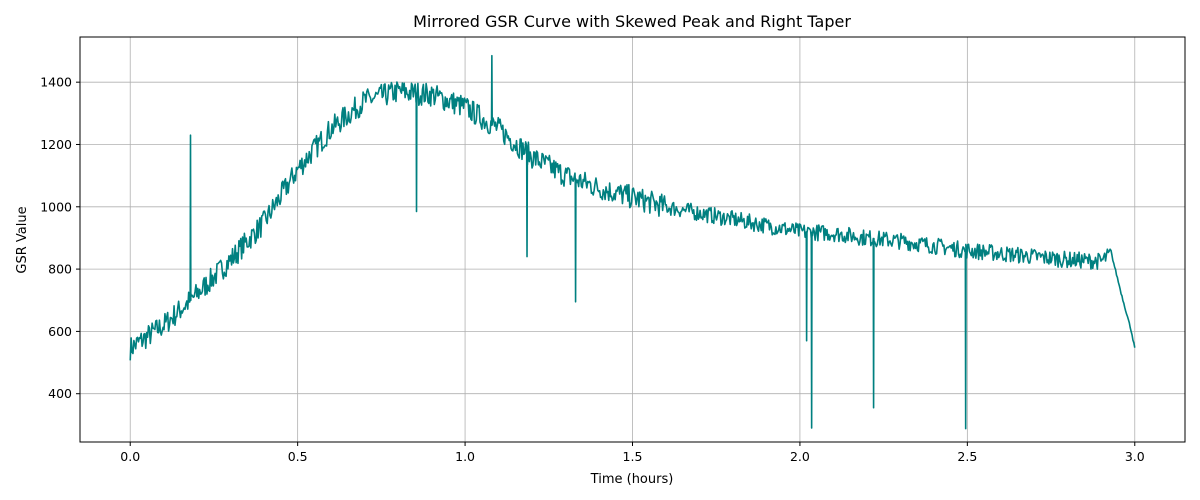 The height and width of the screenshot is (500, 1200). Describe the element at coordinates (1135, 456) in the screenshot. I see `x-tick-label: 3.0` at that location.